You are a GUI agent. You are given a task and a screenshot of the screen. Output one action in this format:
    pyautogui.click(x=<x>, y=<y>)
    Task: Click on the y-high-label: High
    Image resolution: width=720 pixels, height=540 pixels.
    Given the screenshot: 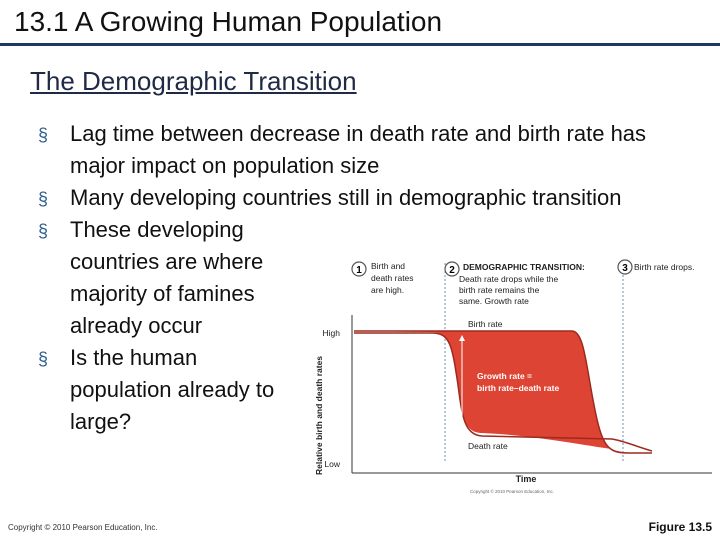 What is the action you would take?
    pyautogui.click(x=332, y=333)
    